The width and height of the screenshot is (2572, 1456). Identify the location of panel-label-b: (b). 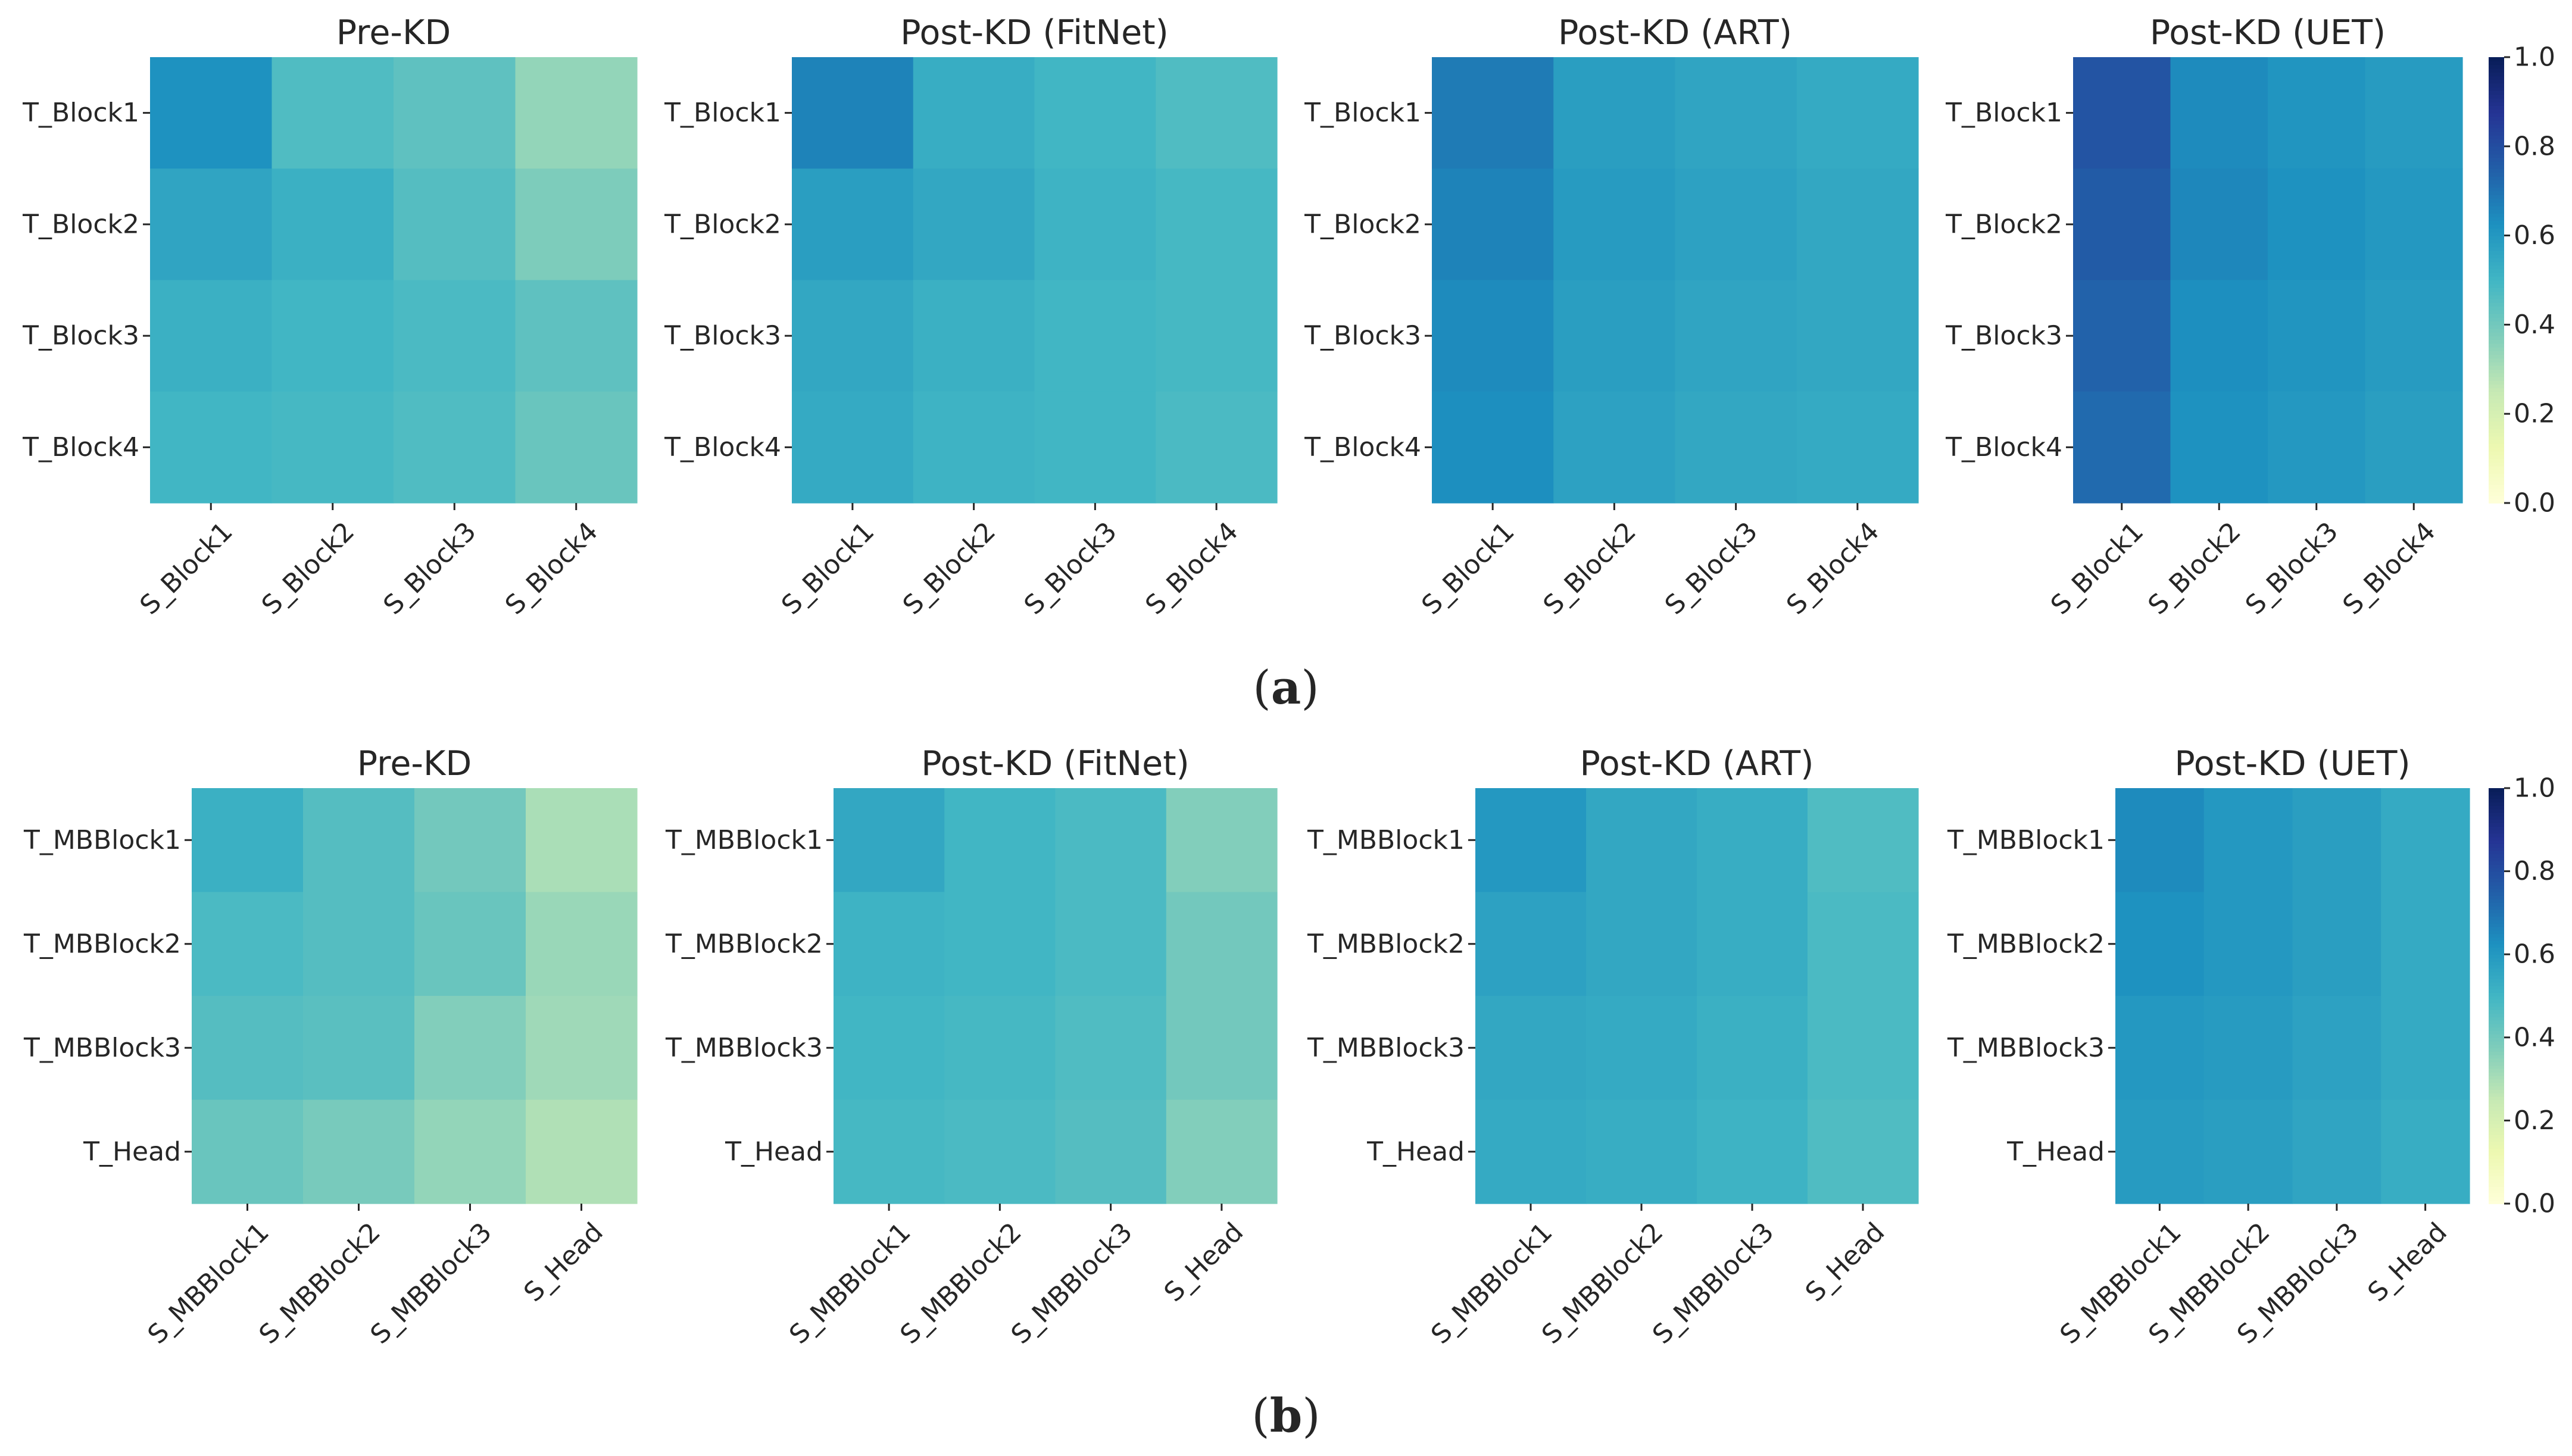
(1285, 1416).